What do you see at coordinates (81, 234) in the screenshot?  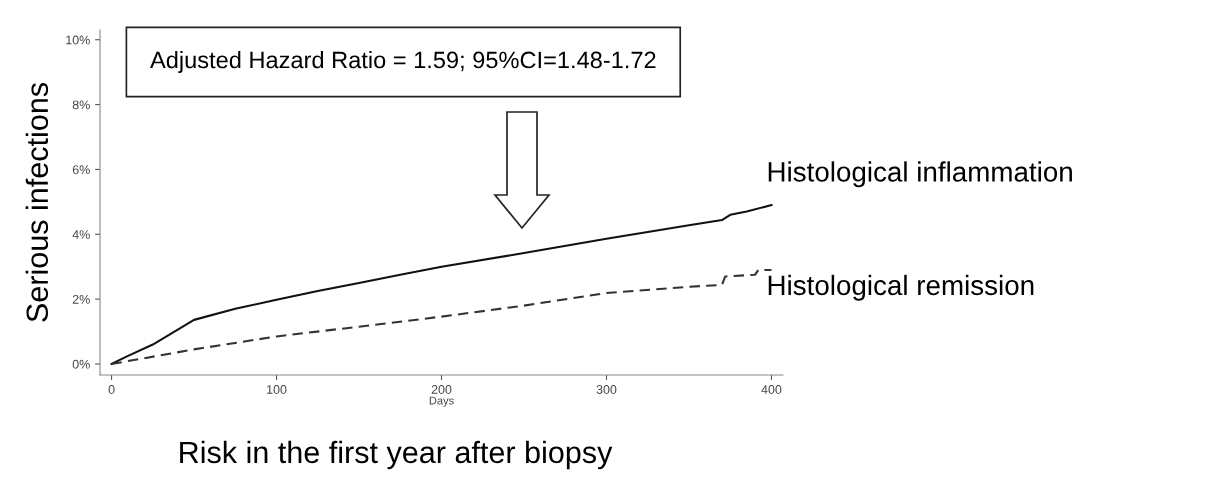 I see `y-tick-label: 4%` at bounding box center [81, 234].